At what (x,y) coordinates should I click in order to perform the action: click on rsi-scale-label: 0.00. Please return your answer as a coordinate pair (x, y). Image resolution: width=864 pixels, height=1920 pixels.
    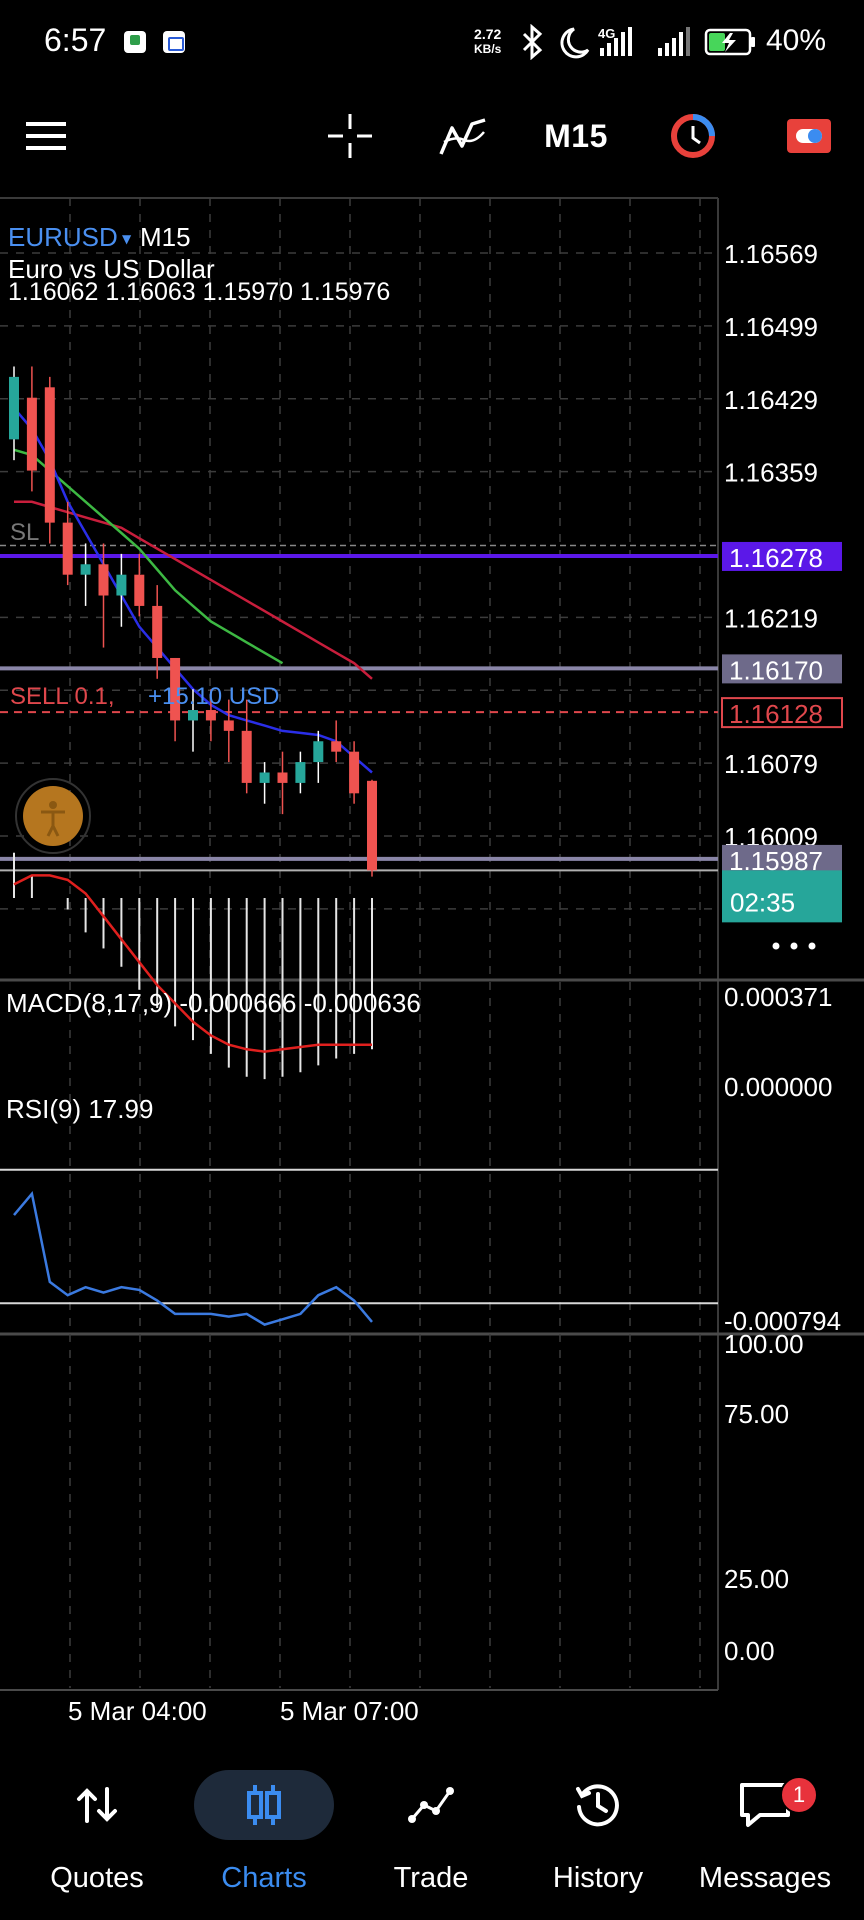
    Looking at the image, I should click on (749, 1651).